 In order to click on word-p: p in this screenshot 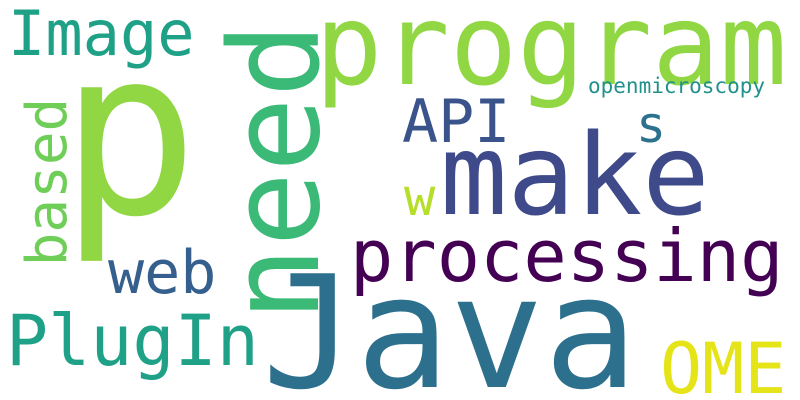, I will do `click(129, 134)`.